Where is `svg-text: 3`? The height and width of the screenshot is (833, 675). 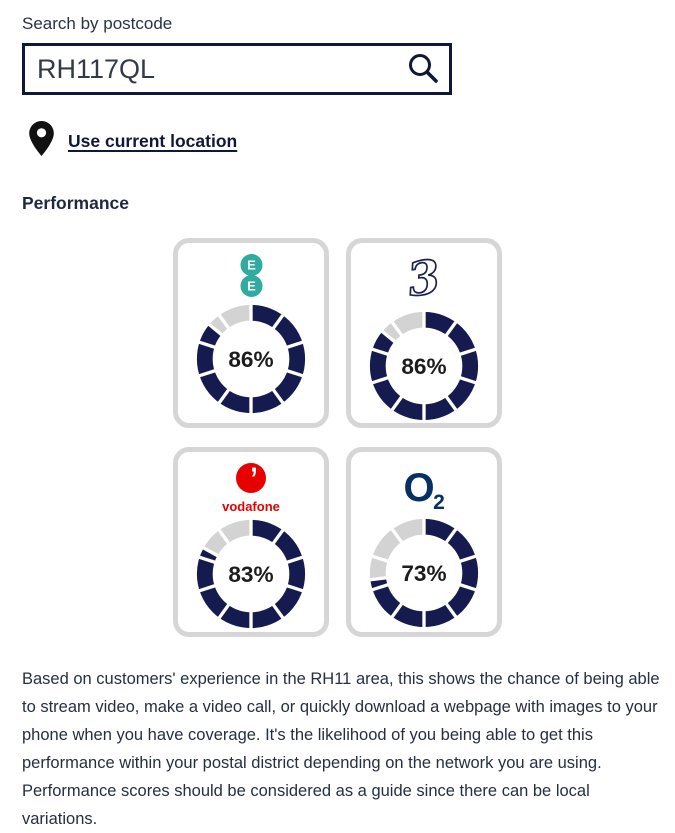 svg-text: 3 is located at coordinates (423, 279).